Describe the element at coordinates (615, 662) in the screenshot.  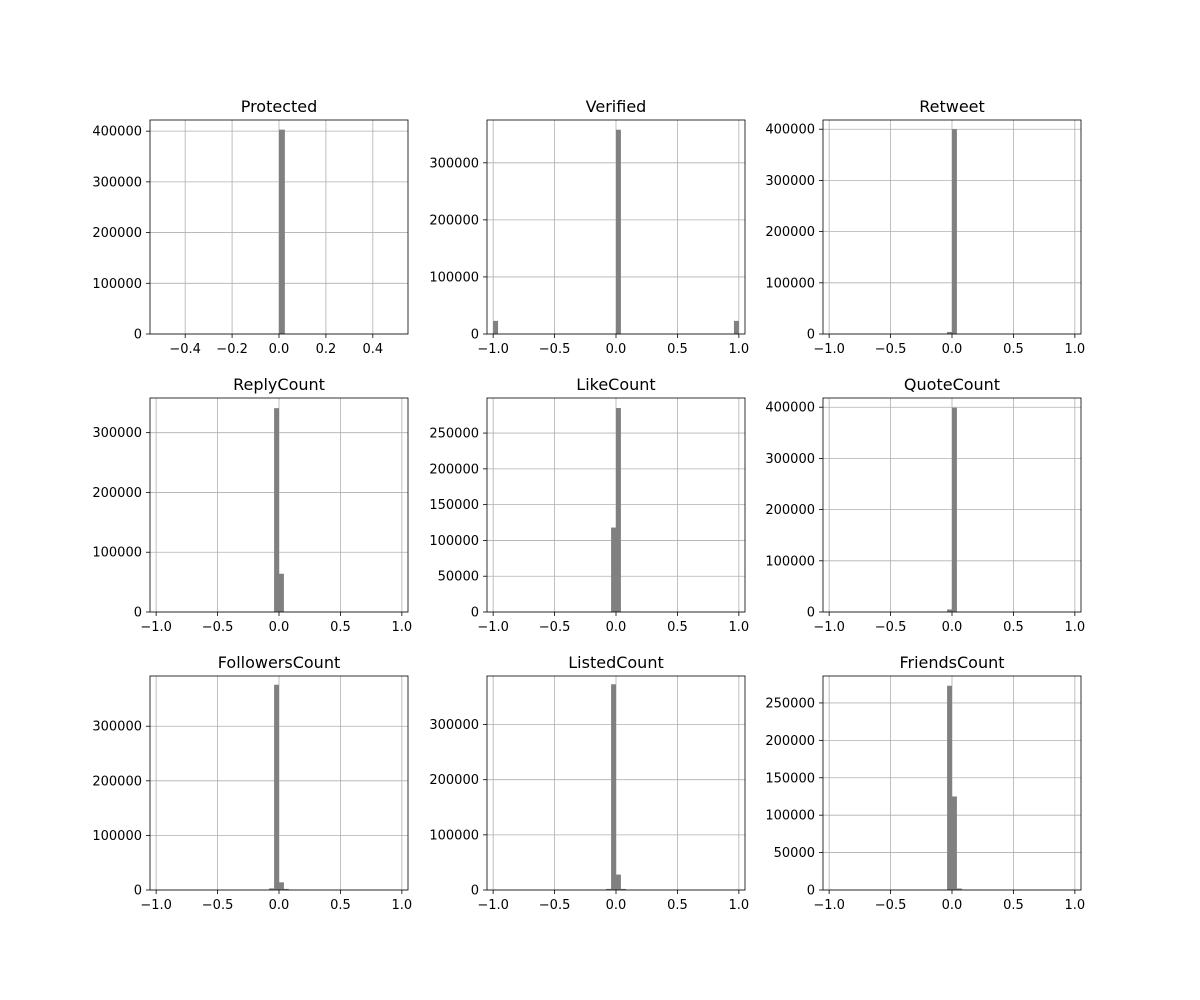
I see `panel-title: ListedCount` at that location.